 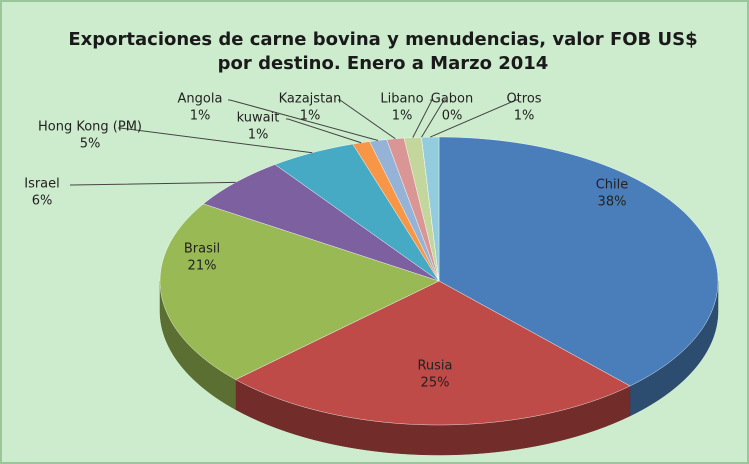 I want to click on data-label-name: Hong Kong (PM), so click(x=90, y=127).